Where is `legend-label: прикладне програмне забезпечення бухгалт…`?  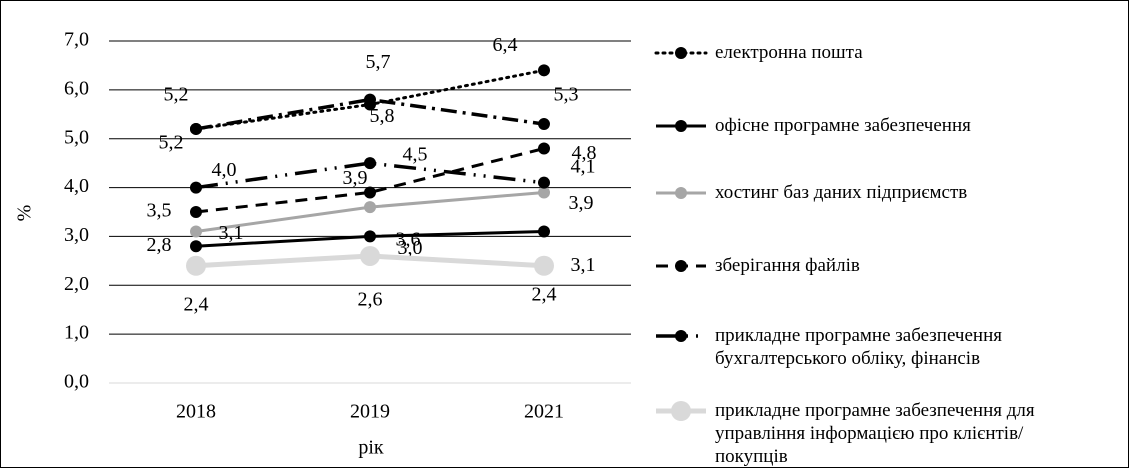 legend-label: прикладне програмне забезпечення бухгалт… is located at coordinates (858, 347).